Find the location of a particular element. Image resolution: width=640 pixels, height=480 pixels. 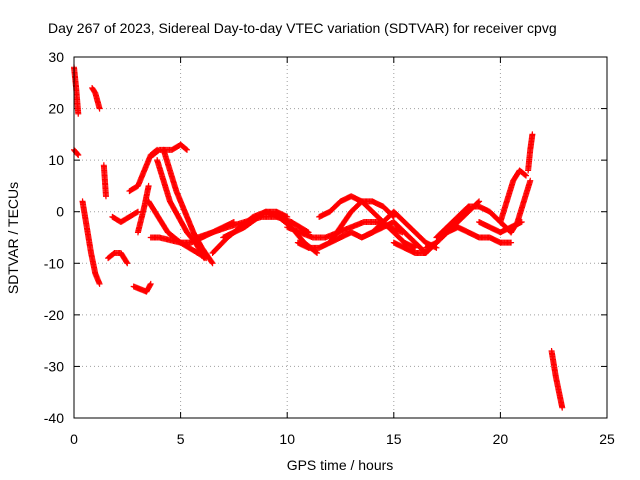

y-tick-label: -40 is located at coordinates (54, 418).